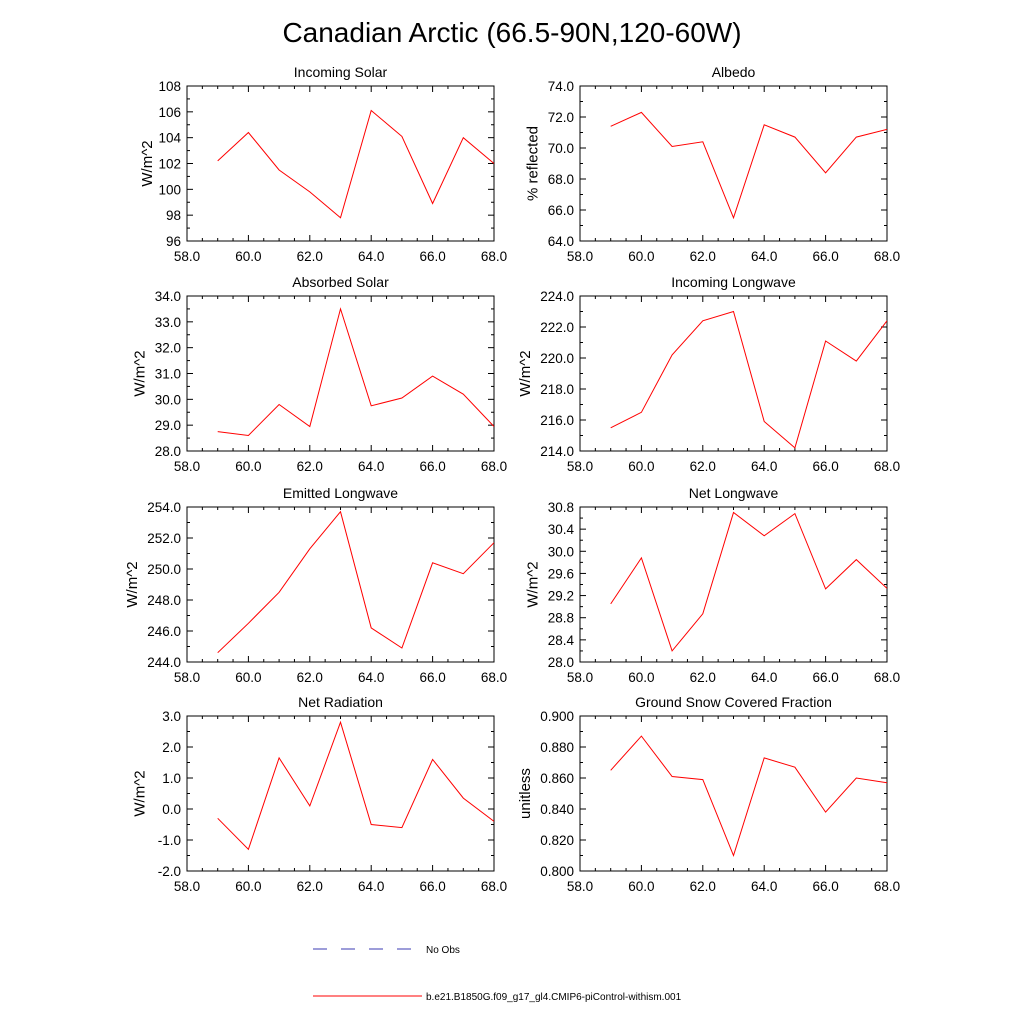 The width and height of the screenshot is (1024, 1024). What do you see at coordinates (561, 640) in the screenshot?
I see `y-tick-label: 28.4` at bounding box center [561, 640].